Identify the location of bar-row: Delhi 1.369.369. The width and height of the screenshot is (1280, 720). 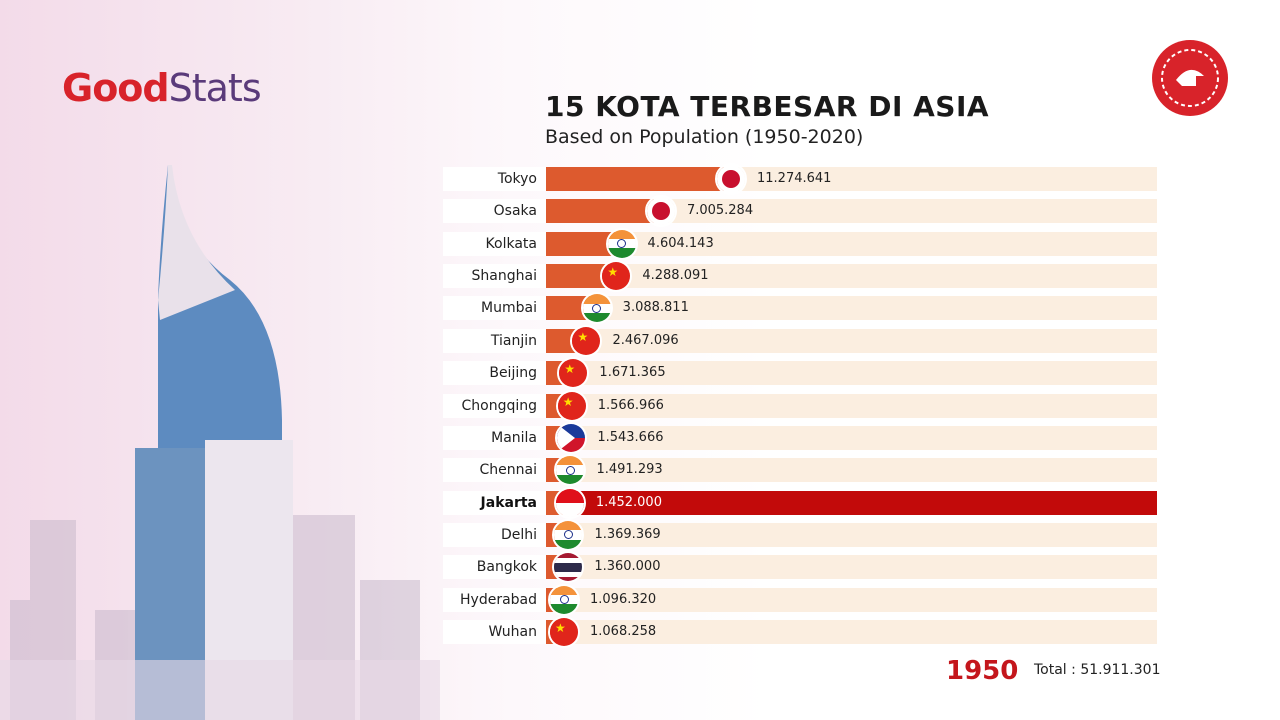
(800, 534).